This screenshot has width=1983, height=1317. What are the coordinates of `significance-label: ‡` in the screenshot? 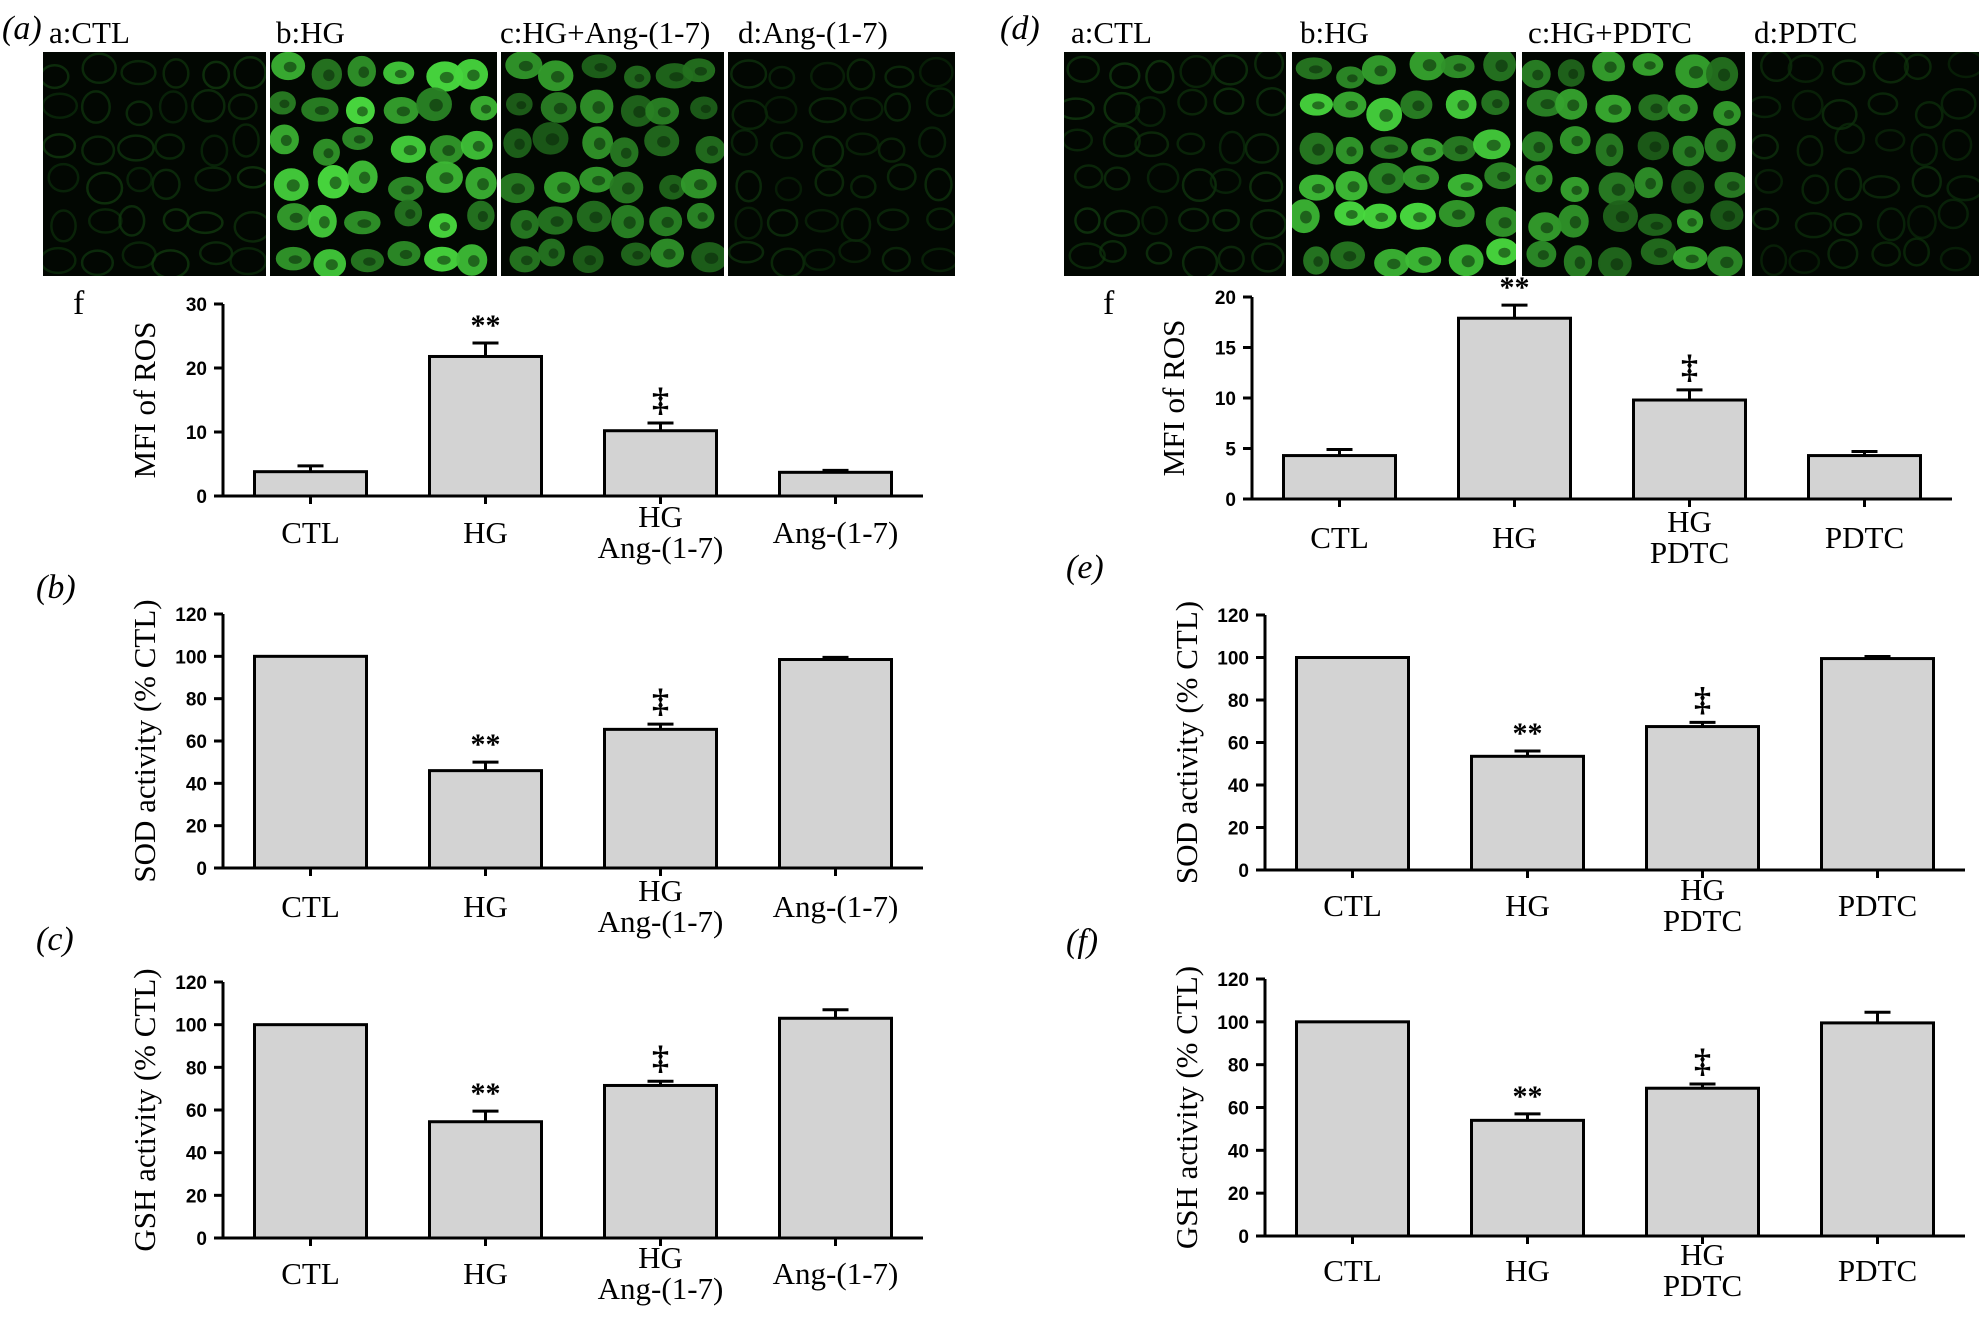 It's located at (660, 1058).